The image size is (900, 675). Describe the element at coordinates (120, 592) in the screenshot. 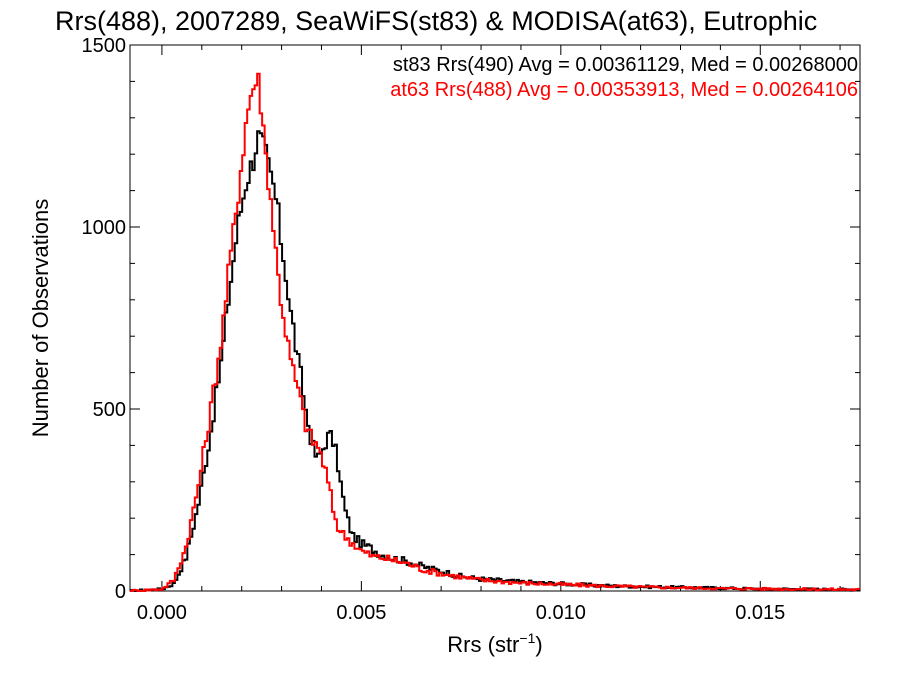

I see `y-tick-label: 0` at that location.